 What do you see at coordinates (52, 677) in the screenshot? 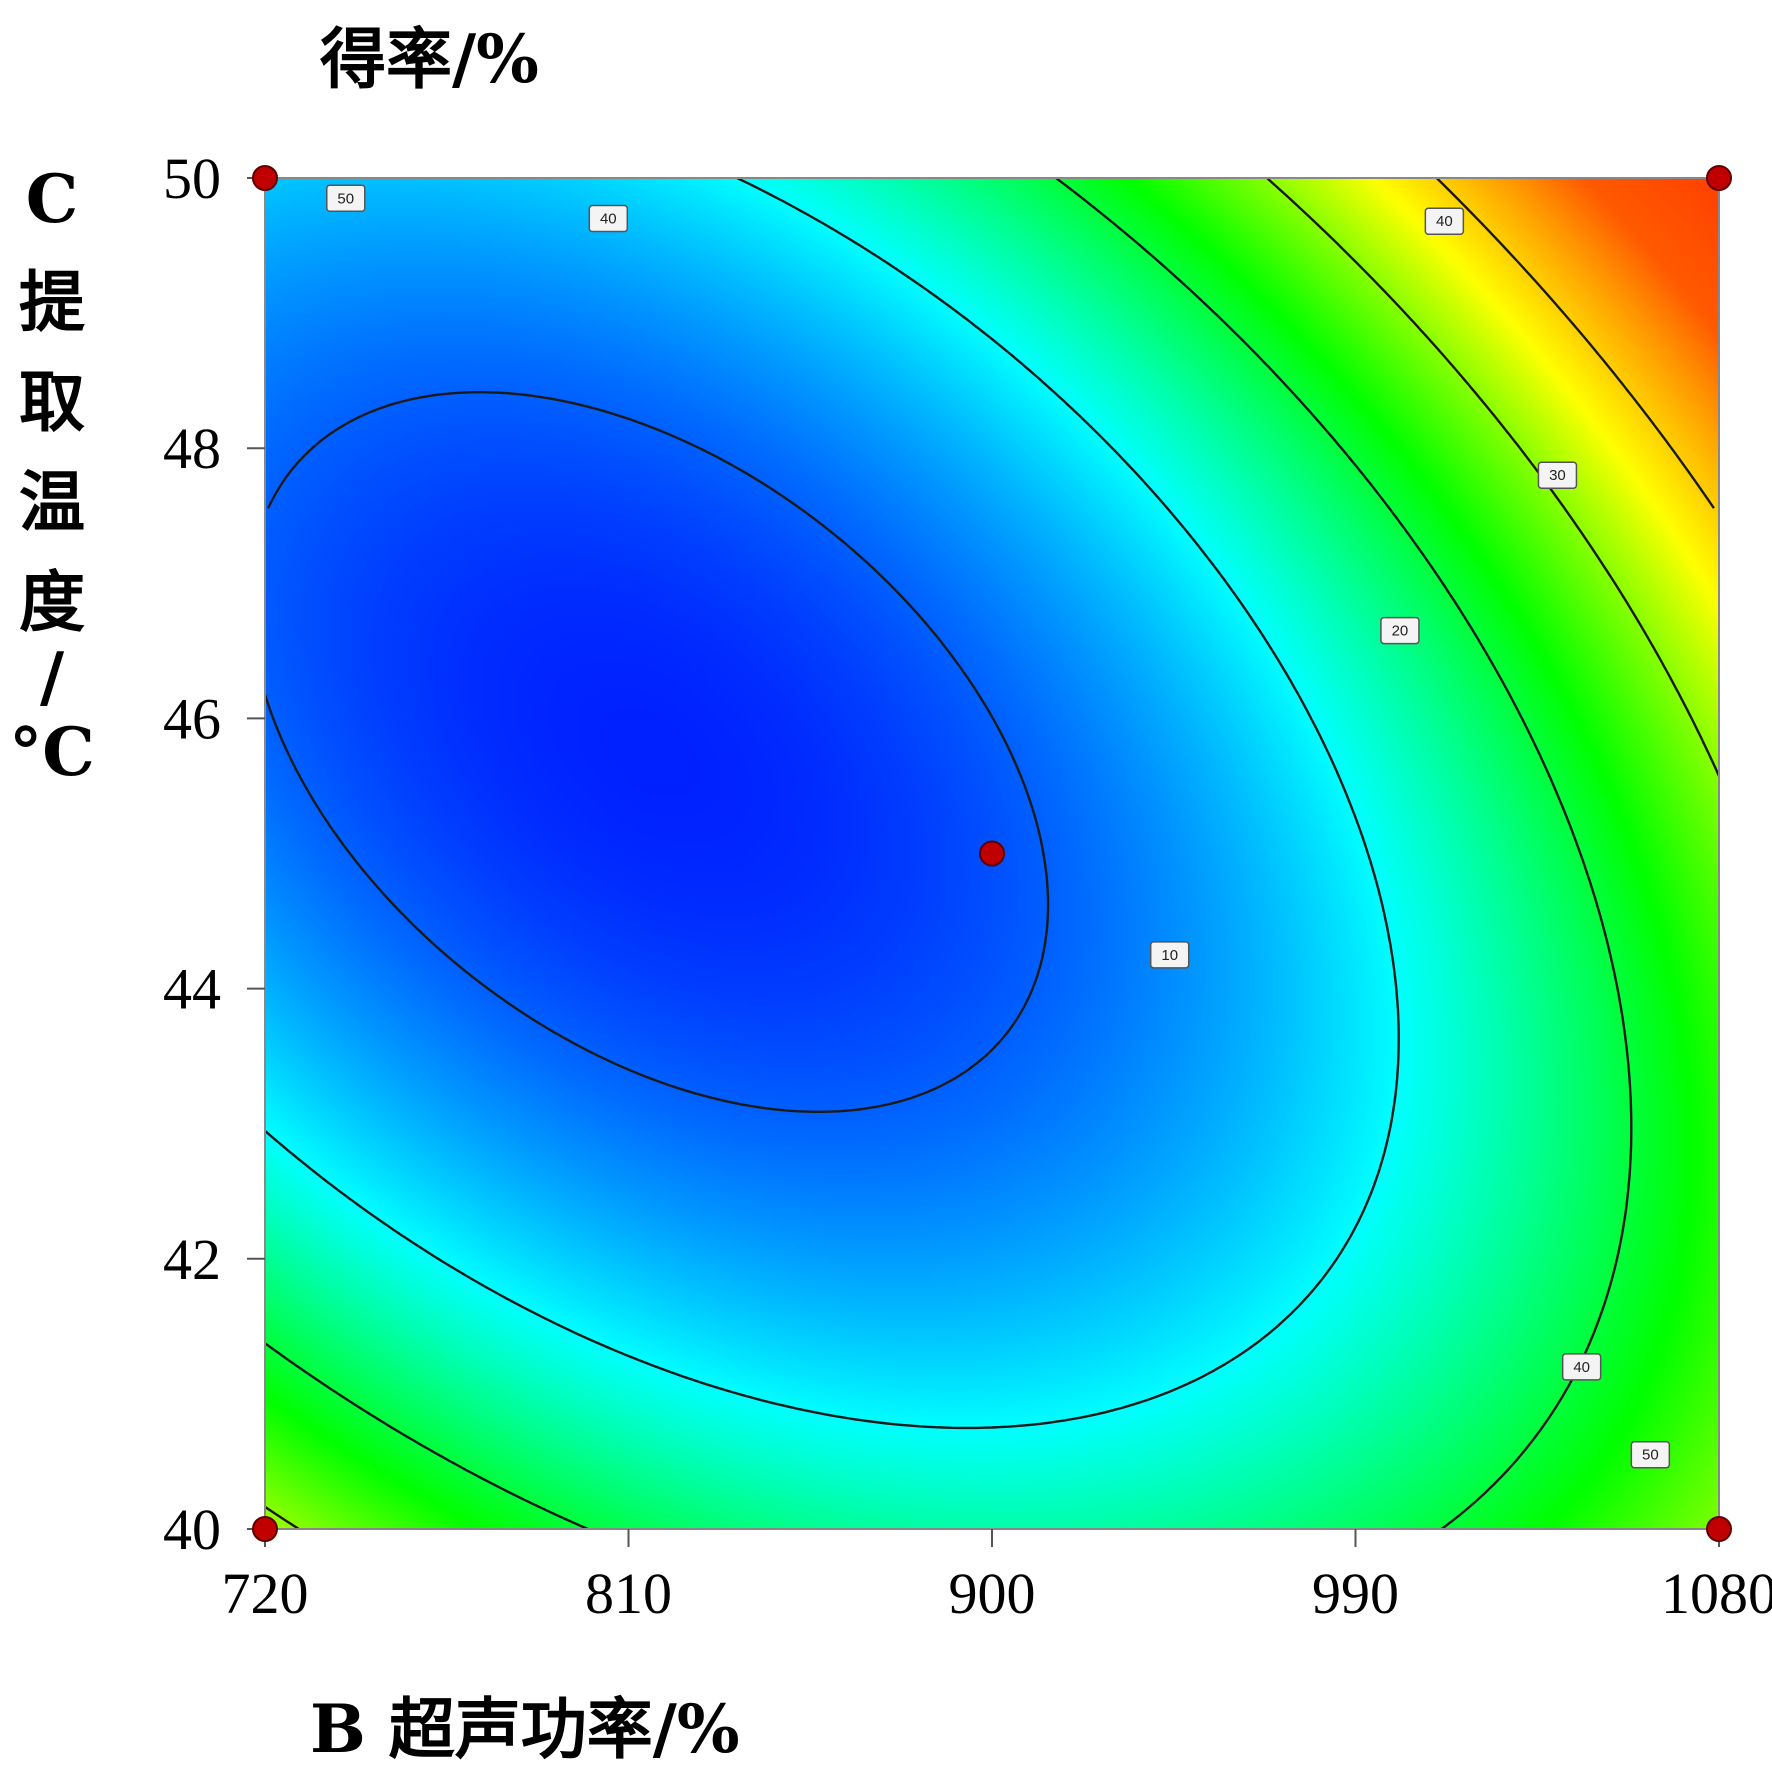
I see `y-axis-label-line: /` at bounding box center [52, 677].